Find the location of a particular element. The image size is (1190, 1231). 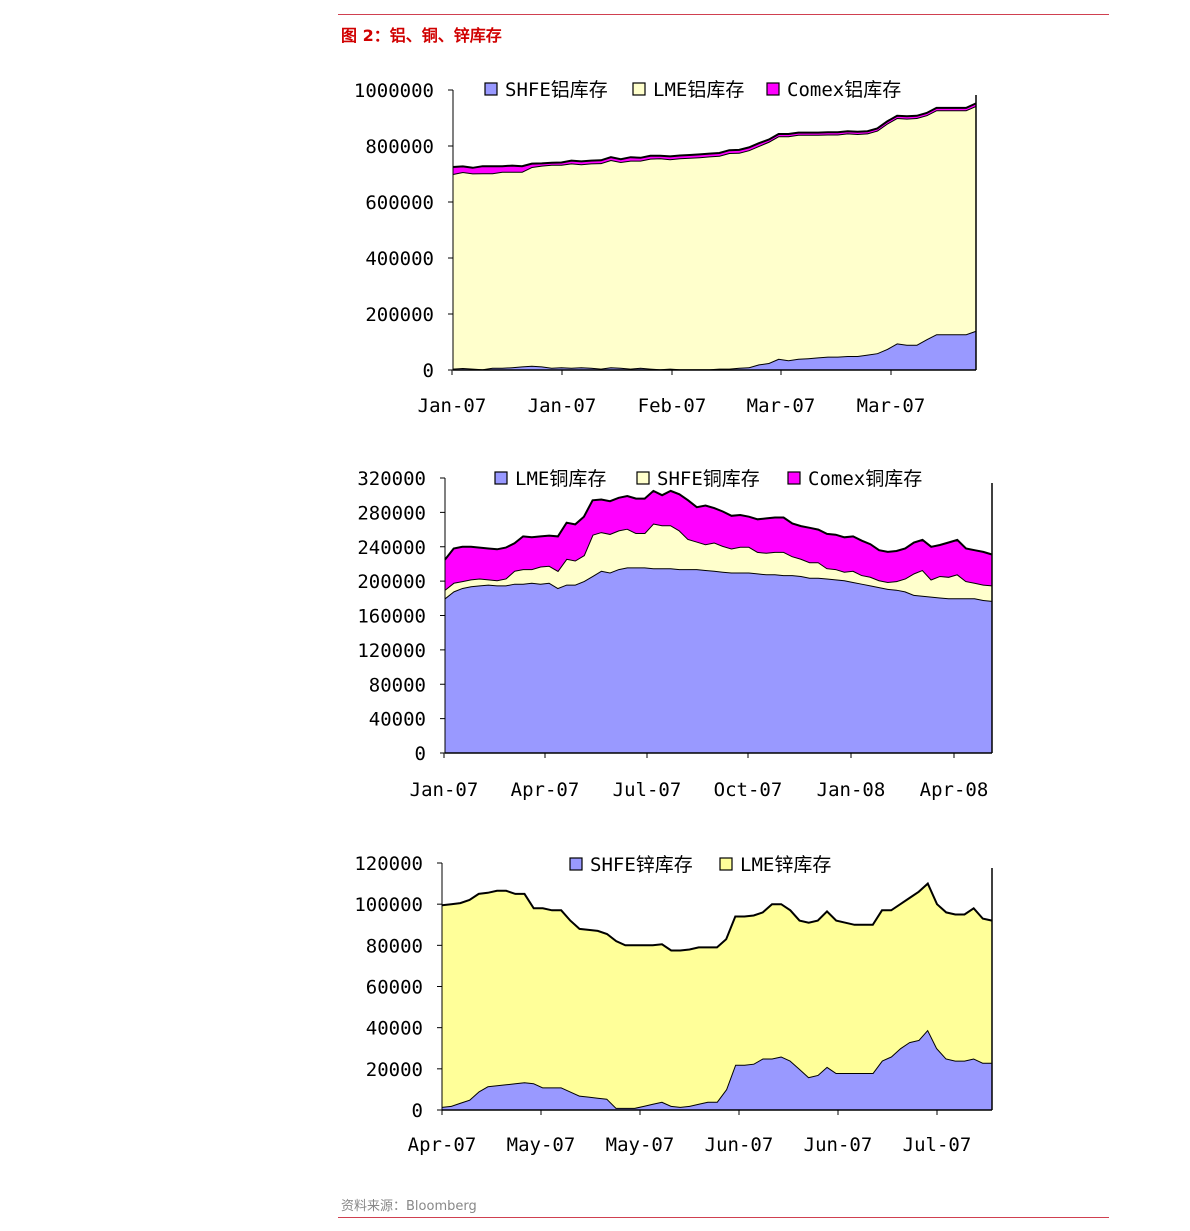

y-tick-label: 600000 is located at coordinates (399, 203).